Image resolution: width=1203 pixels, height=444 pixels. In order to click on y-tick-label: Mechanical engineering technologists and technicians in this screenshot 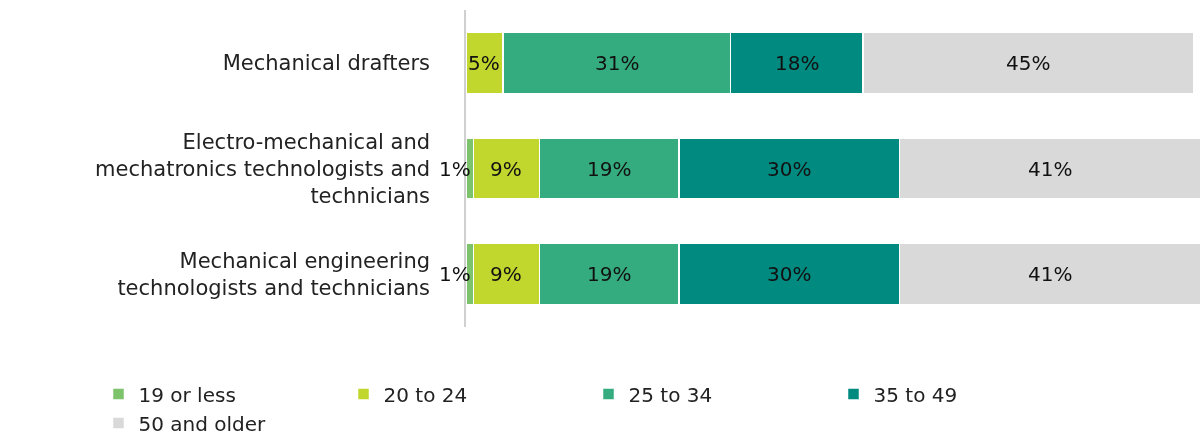, I will do `click(274, 274)`.